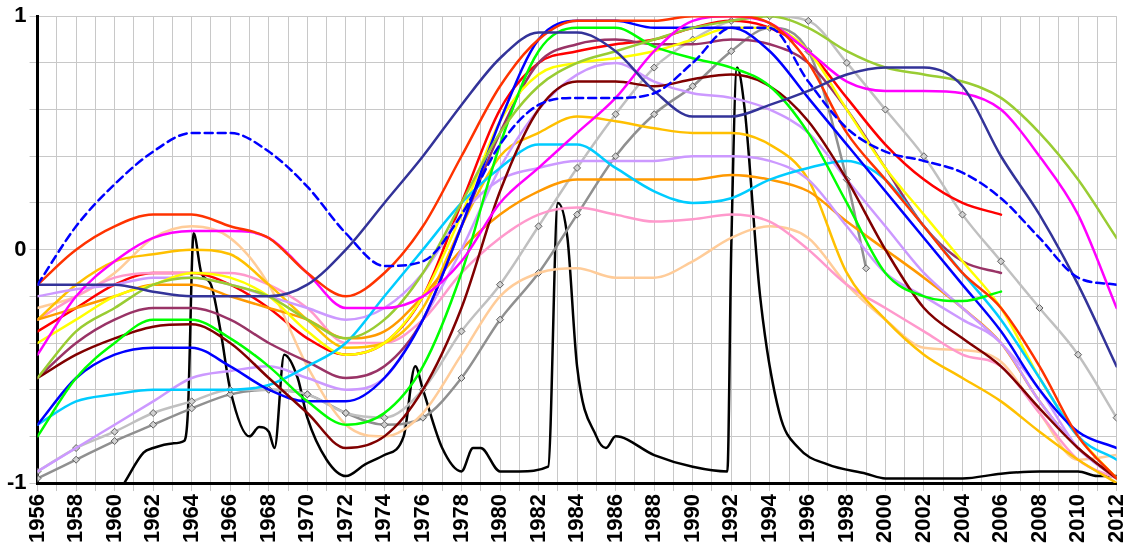 The height and width of the screenshot is (548, 1146). What do you see at coordinates (75, 519) in the screenshot?
I see `x-tick-label: 1958` at bounding box center [75, 519].